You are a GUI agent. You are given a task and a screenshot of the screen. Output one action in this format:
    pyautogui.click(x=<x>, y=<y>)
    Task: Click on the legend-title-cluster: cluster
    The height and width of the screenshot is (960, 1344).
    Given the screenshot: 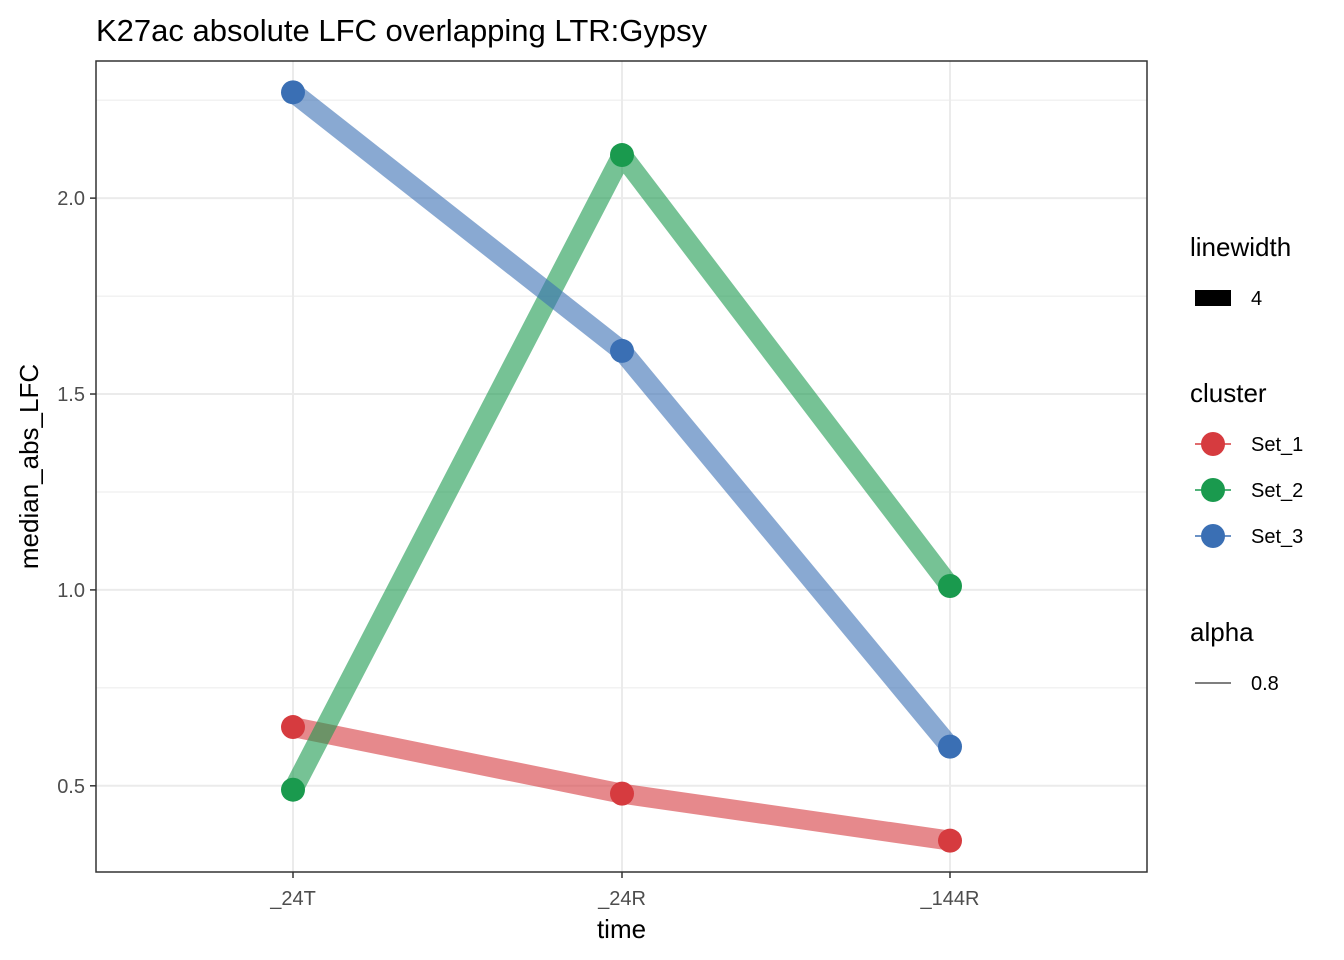 What is the action you would take?
    pyautogui.click(x=1228, y=393)
    